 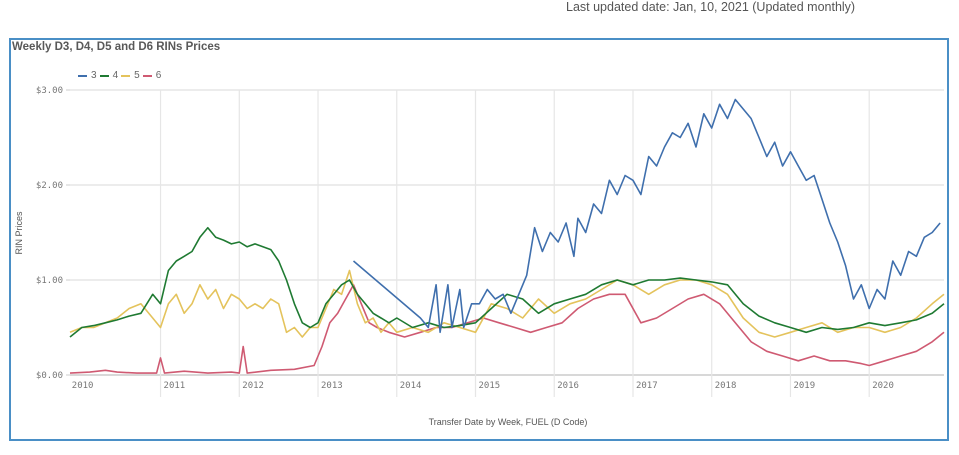 I want to click on legend-item-3: 3, so click(x=87, y=75).